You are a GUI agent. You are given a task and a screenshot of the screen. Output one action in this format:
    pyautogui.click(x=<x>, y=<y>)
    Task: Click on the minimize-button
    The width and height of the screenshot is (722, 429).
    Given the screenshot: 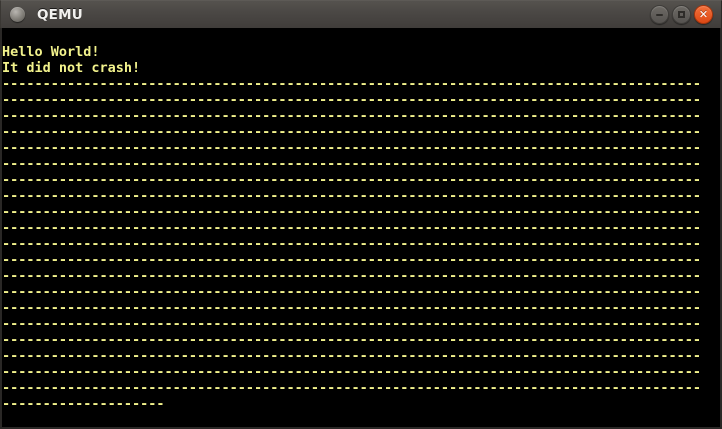 What is the action you would take?
    pyautogui.click(x=659, y=14)
    